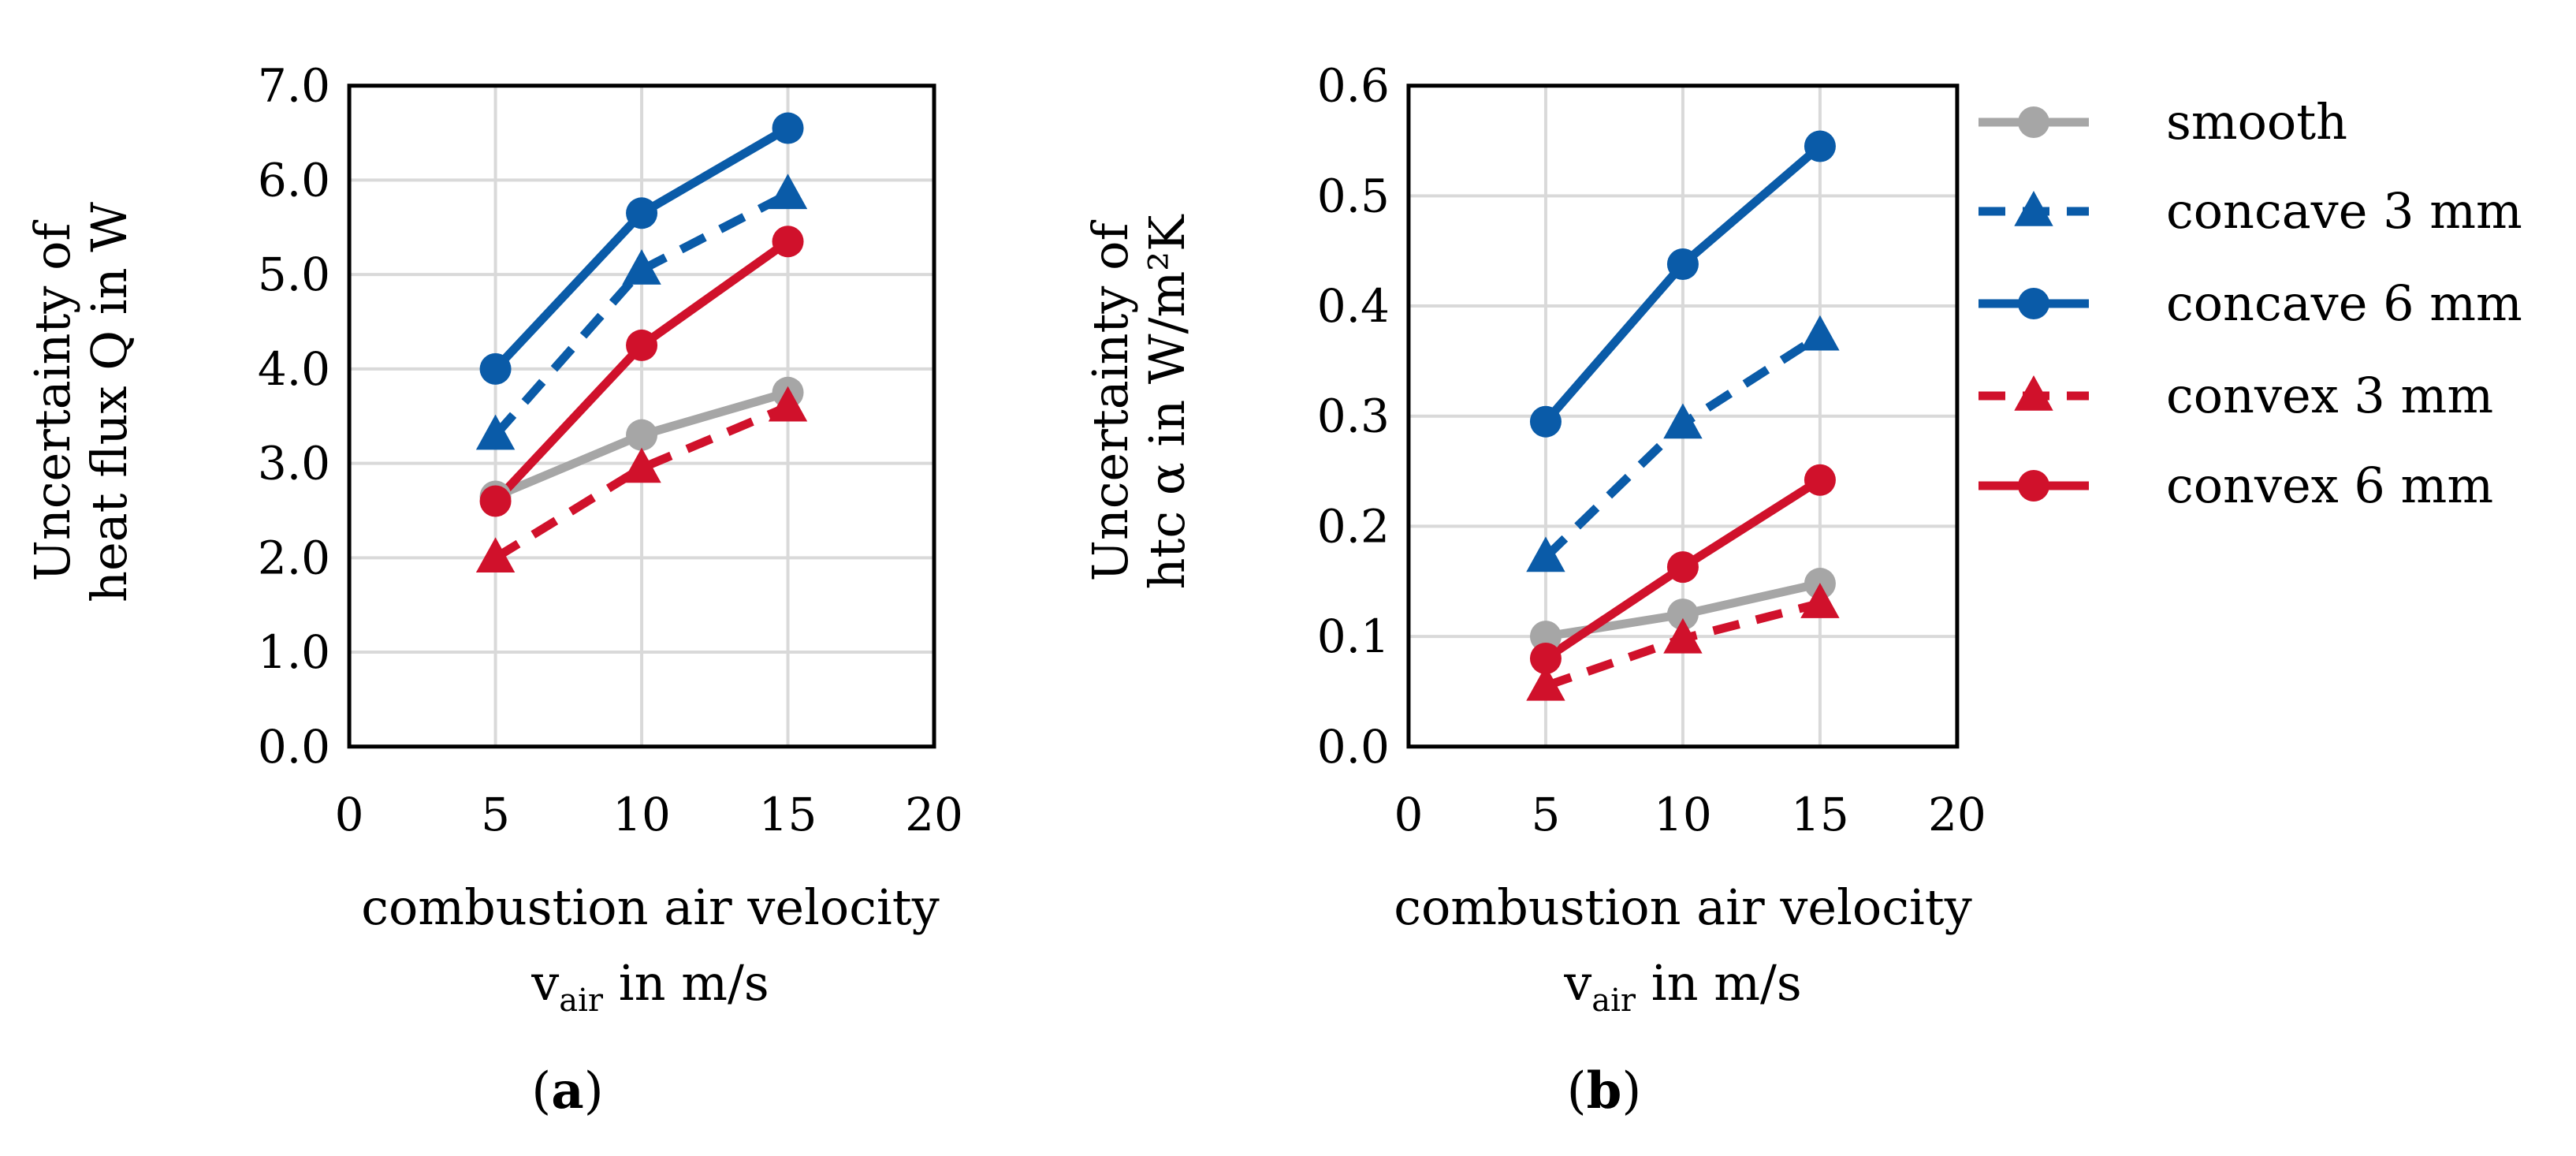  I want to click on y-tick-label-a-0: 0.0, so click(294, 747).